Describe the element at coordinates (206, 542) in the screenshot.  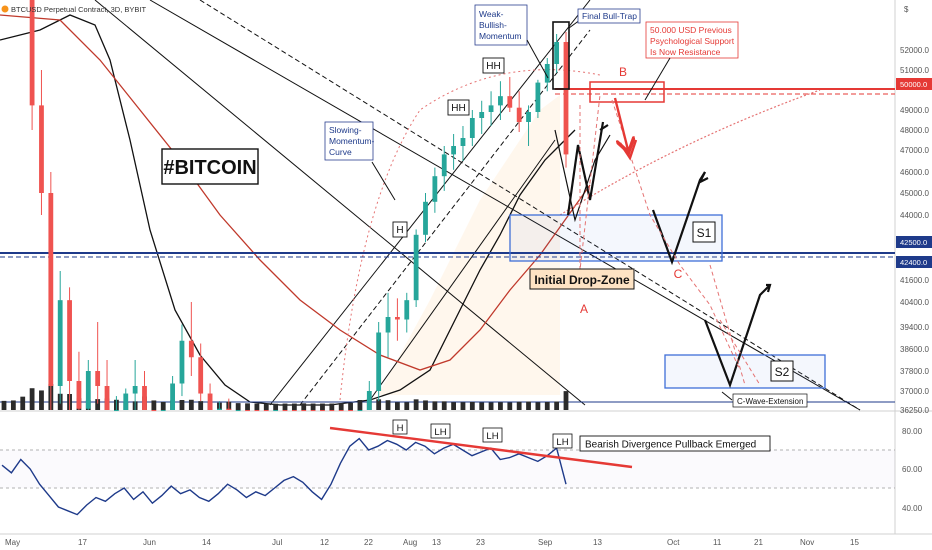
I see `time-axis-tick: 14` at that location.